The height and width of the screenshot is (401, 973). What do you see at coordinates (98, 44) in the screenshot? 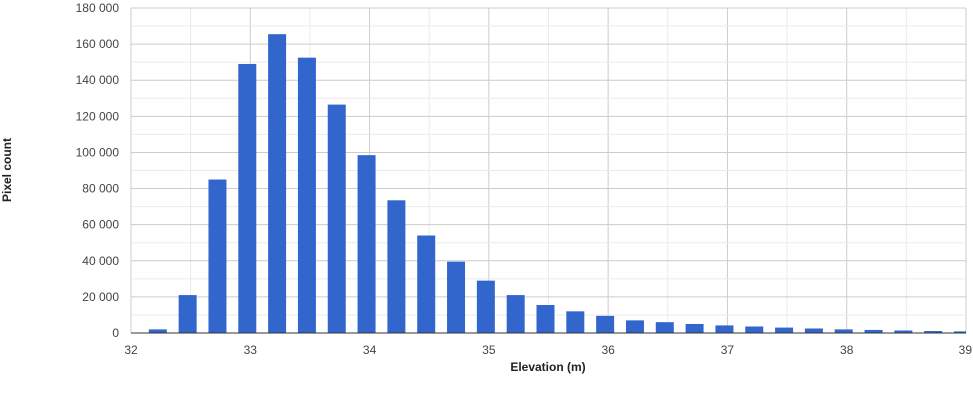
I see `y-tick-label: 160 000` at bounding box center [98, 44].